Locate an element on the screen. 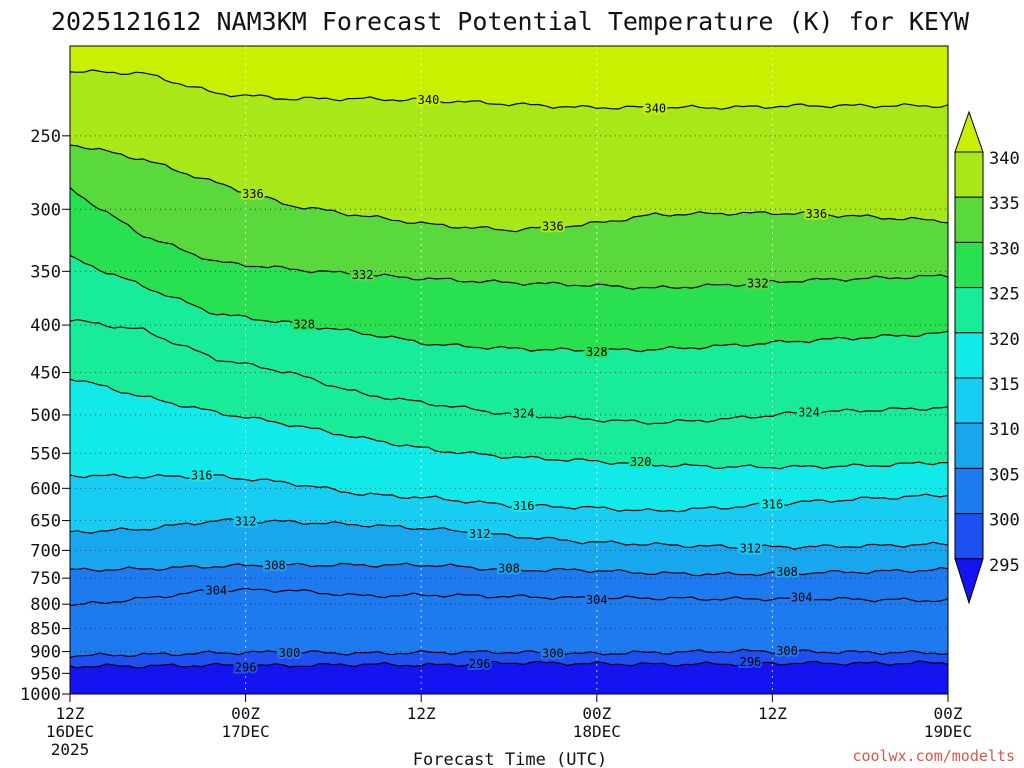 This screenshot has height=768, width=1024. y-tick-label: 350 is located at coordinates (45, 272).